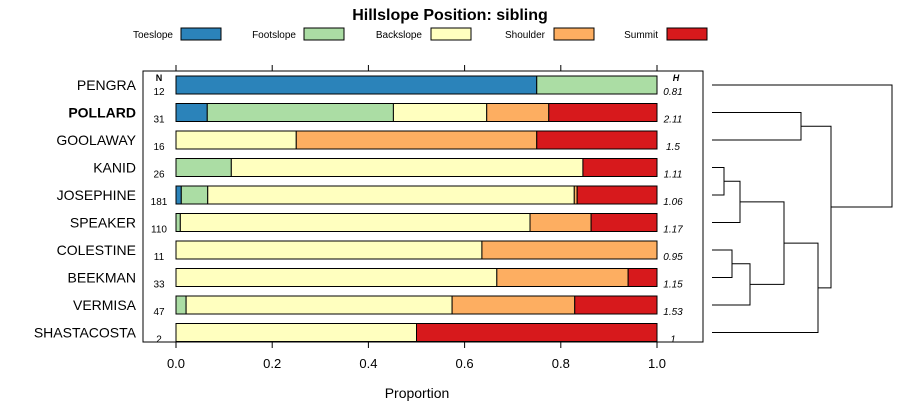 This screenshot has width=900, height=420. I want to click on h-header: H, so click(676, 78).